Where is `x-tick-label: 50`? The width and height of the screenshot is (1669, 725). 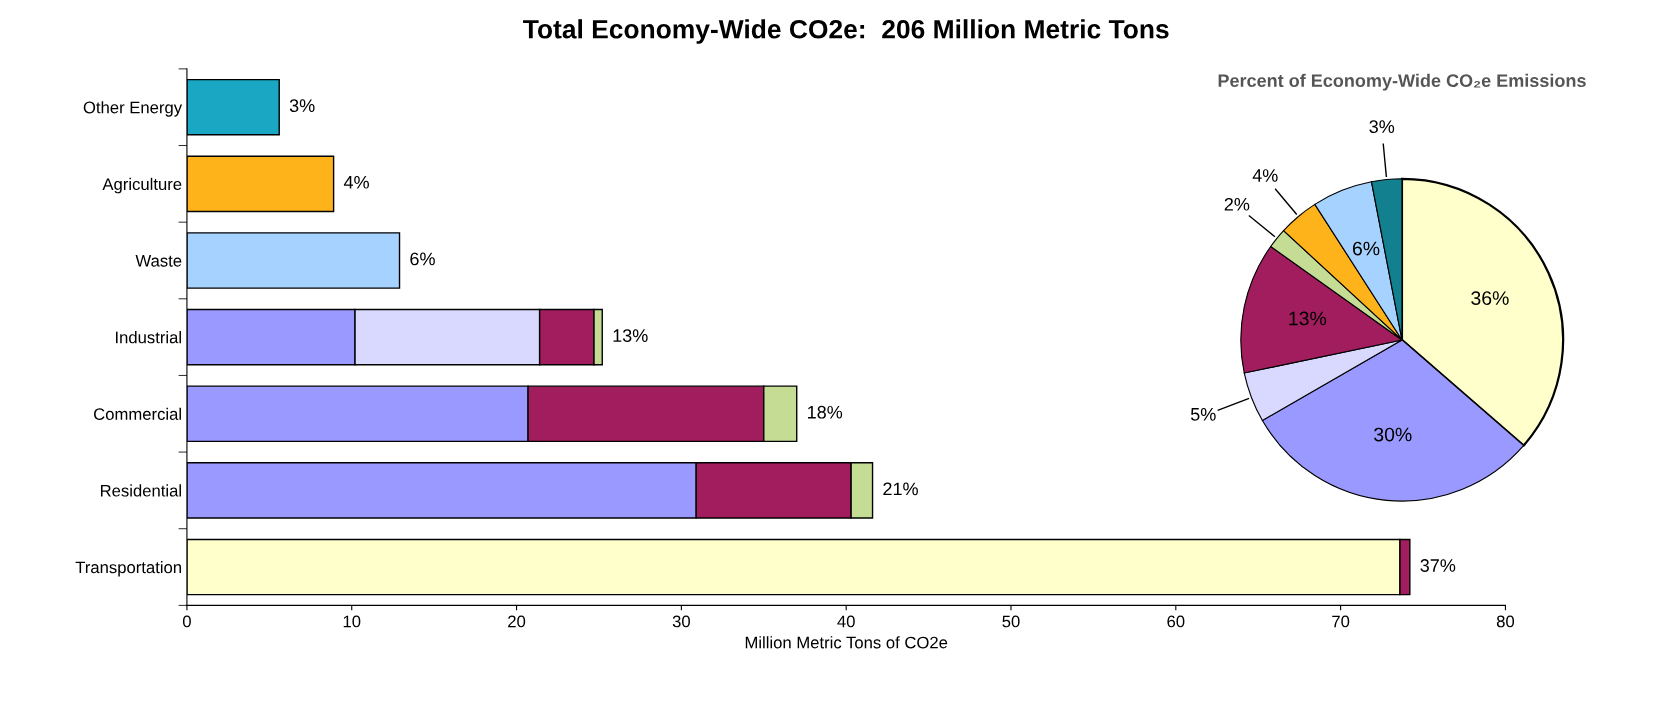 x-tick-label: 50 is located at coordinates (1011, 621).